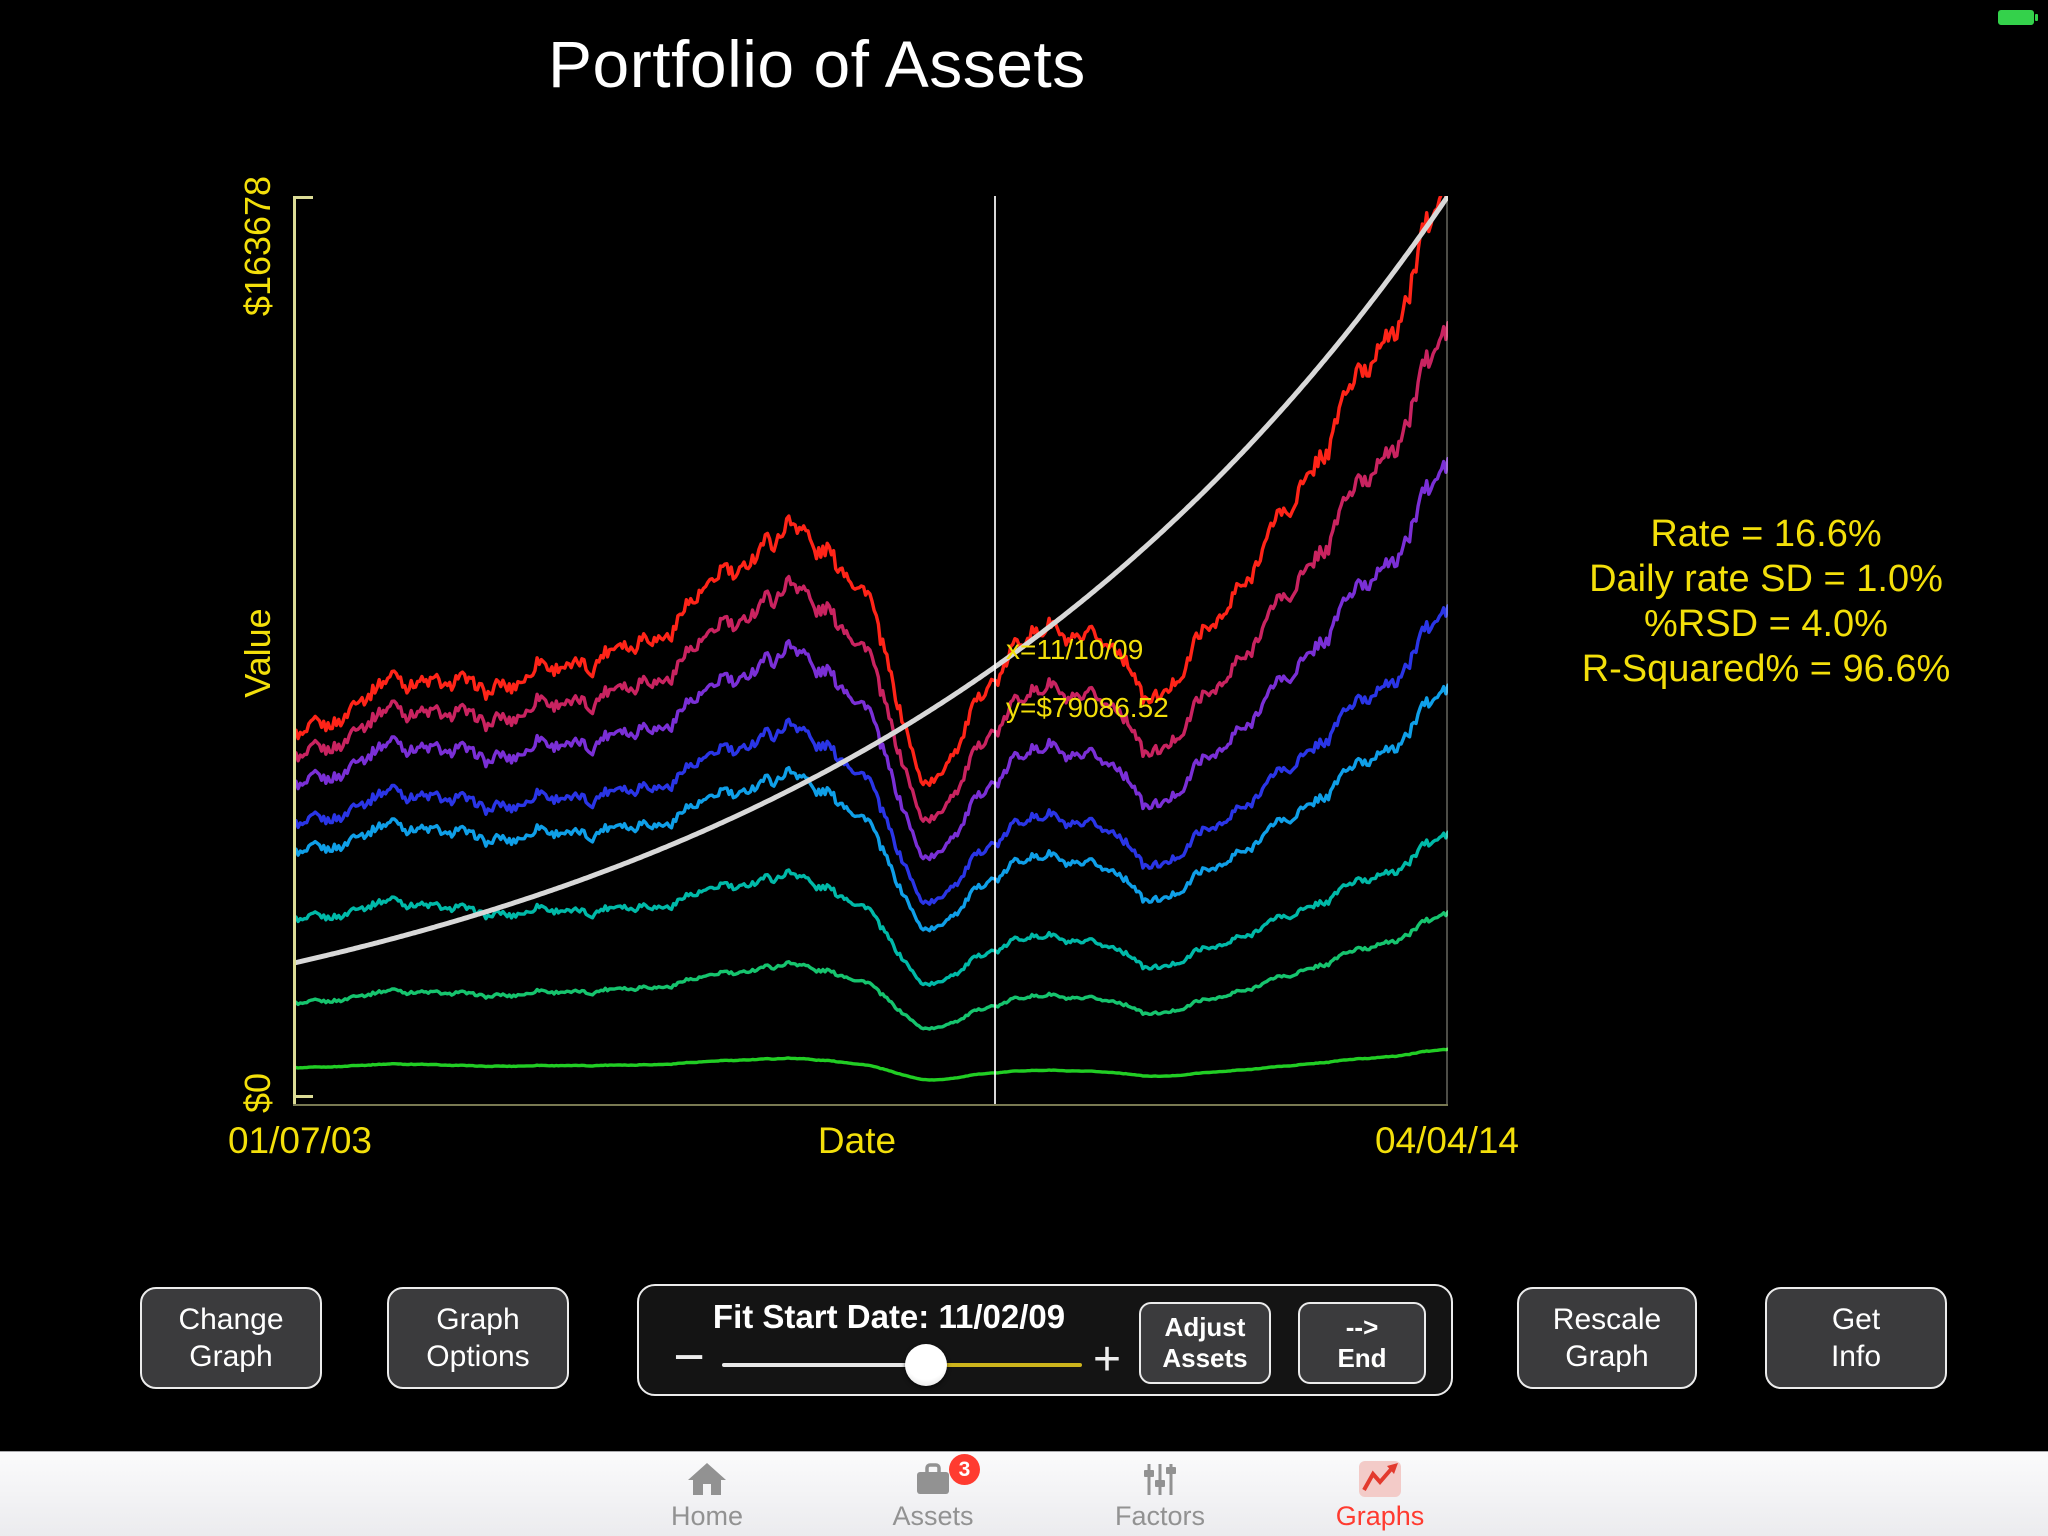  What do you see at coordinates (1766, 534) in the screenshot?
I see `stat-rate: Rate = 16.6%` at bounding box center [1766, 534].